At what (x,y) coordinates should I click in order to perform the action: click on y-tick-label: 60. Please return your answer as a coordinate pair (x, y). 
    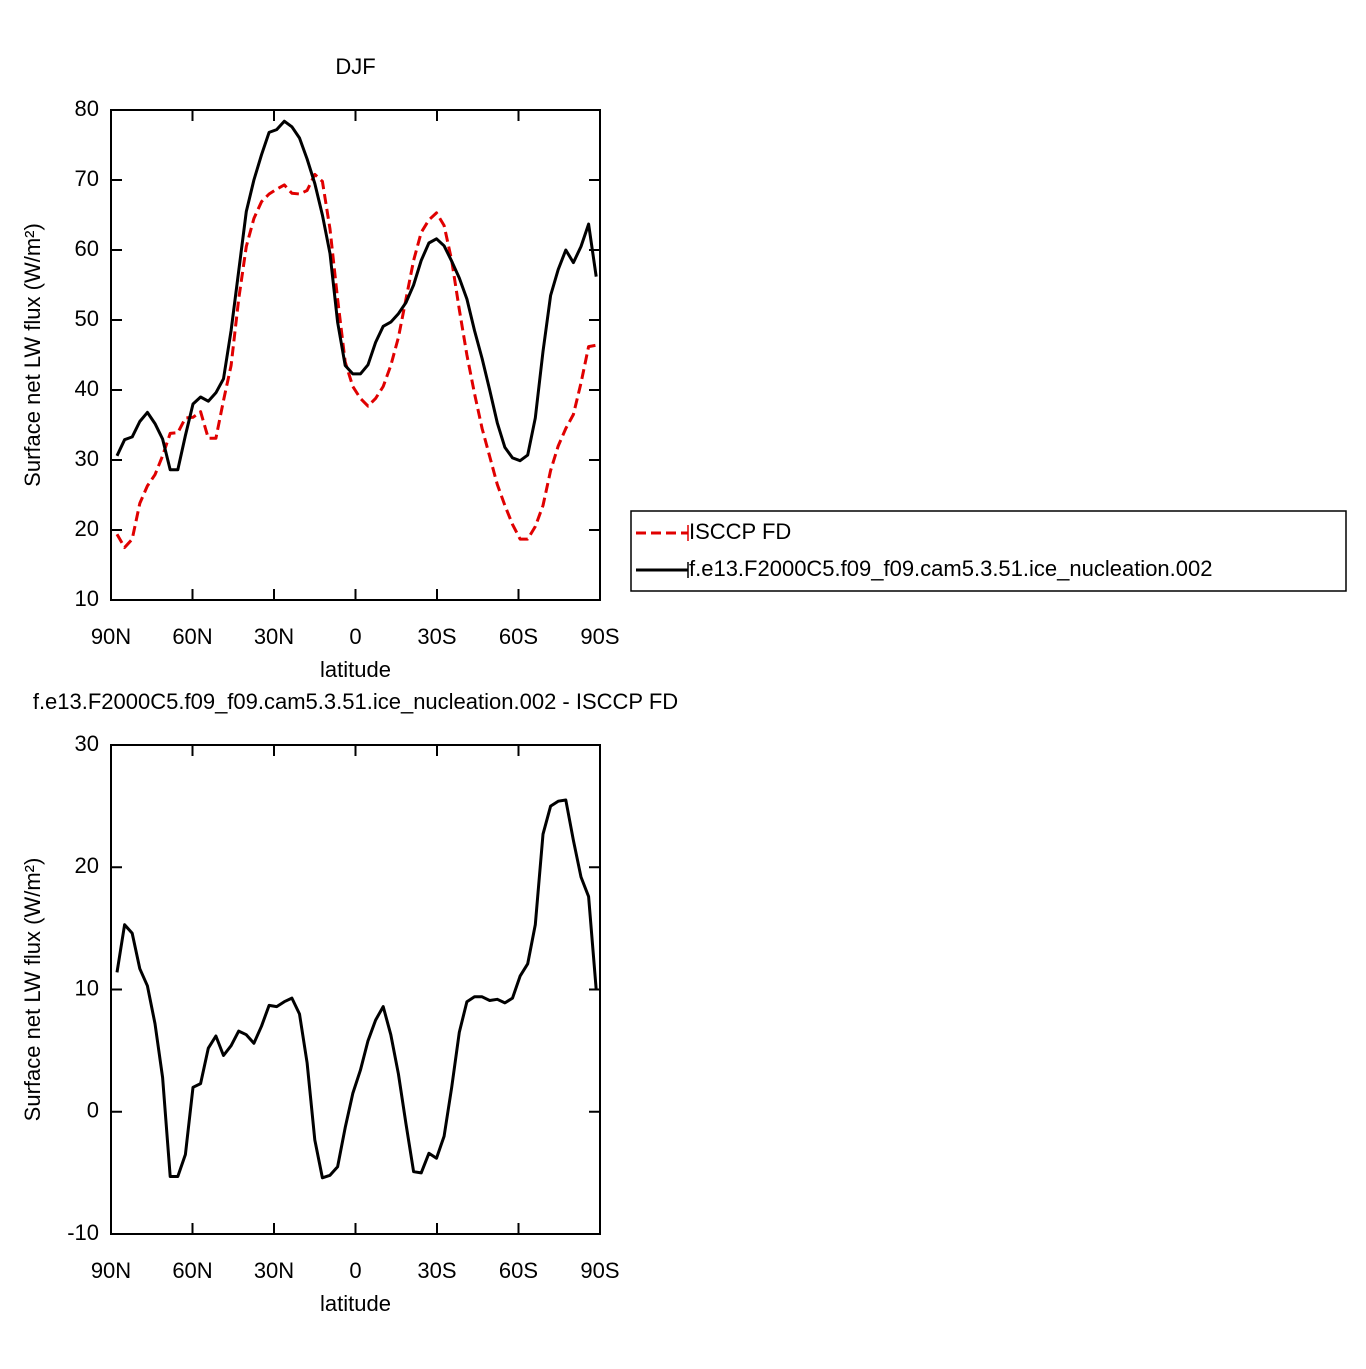
    Looking at the image, I should click on (87, 248).